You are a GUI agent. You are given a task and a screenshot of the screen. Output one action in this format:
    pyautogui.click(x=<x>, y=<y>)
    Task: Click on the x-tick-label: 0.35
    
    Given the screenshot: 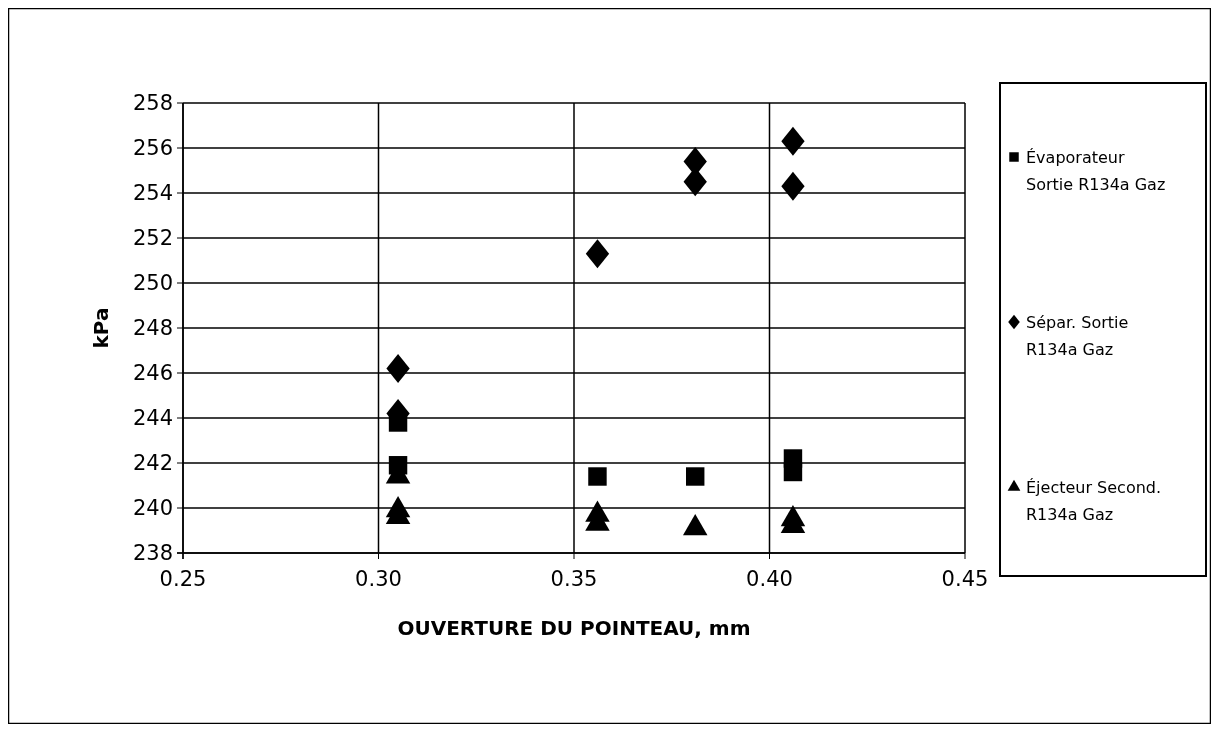 What is the action you would take?
    pyautogui.click(x=574, y=579)
    